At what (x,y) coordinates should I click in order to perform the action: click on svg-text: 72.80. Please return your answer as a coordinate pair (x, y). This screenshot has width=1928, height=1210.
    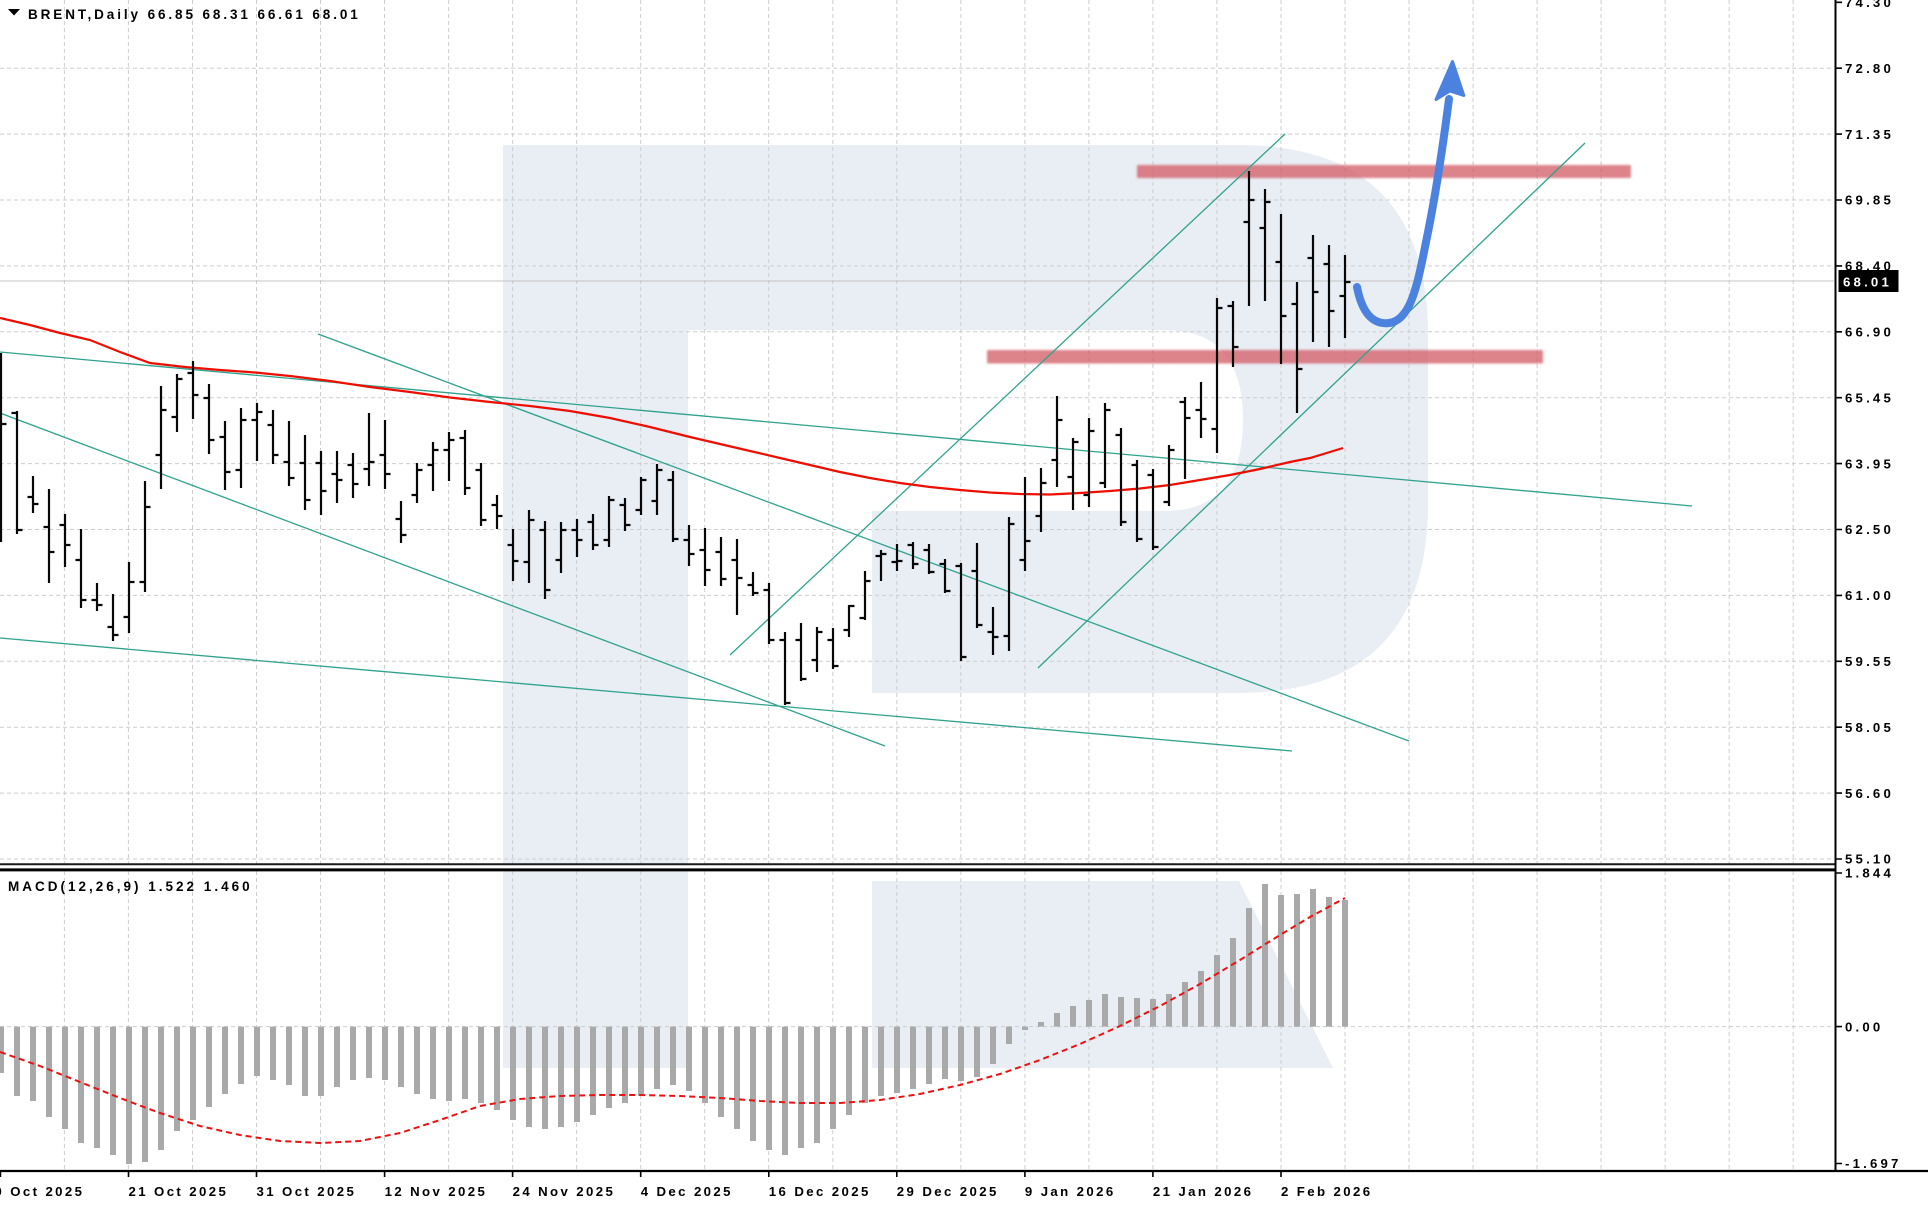
    Looking at the image, I should click on (1869, 68).